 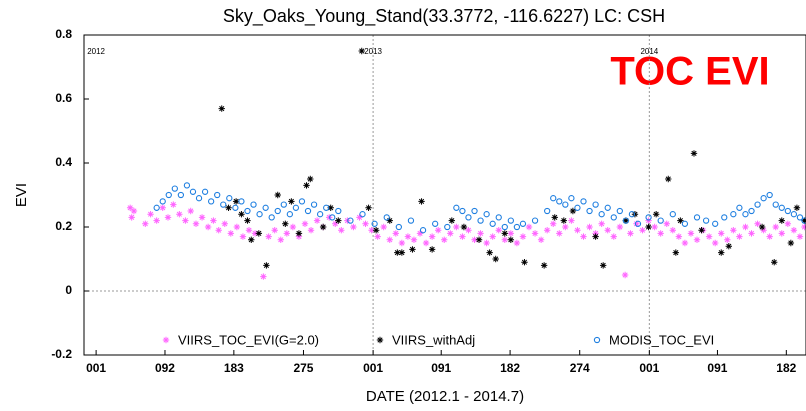 What do you see at coordinates (234, 368) in the screenshot?
I see `x-tick-label: 183` at bounding box center [234, 368].